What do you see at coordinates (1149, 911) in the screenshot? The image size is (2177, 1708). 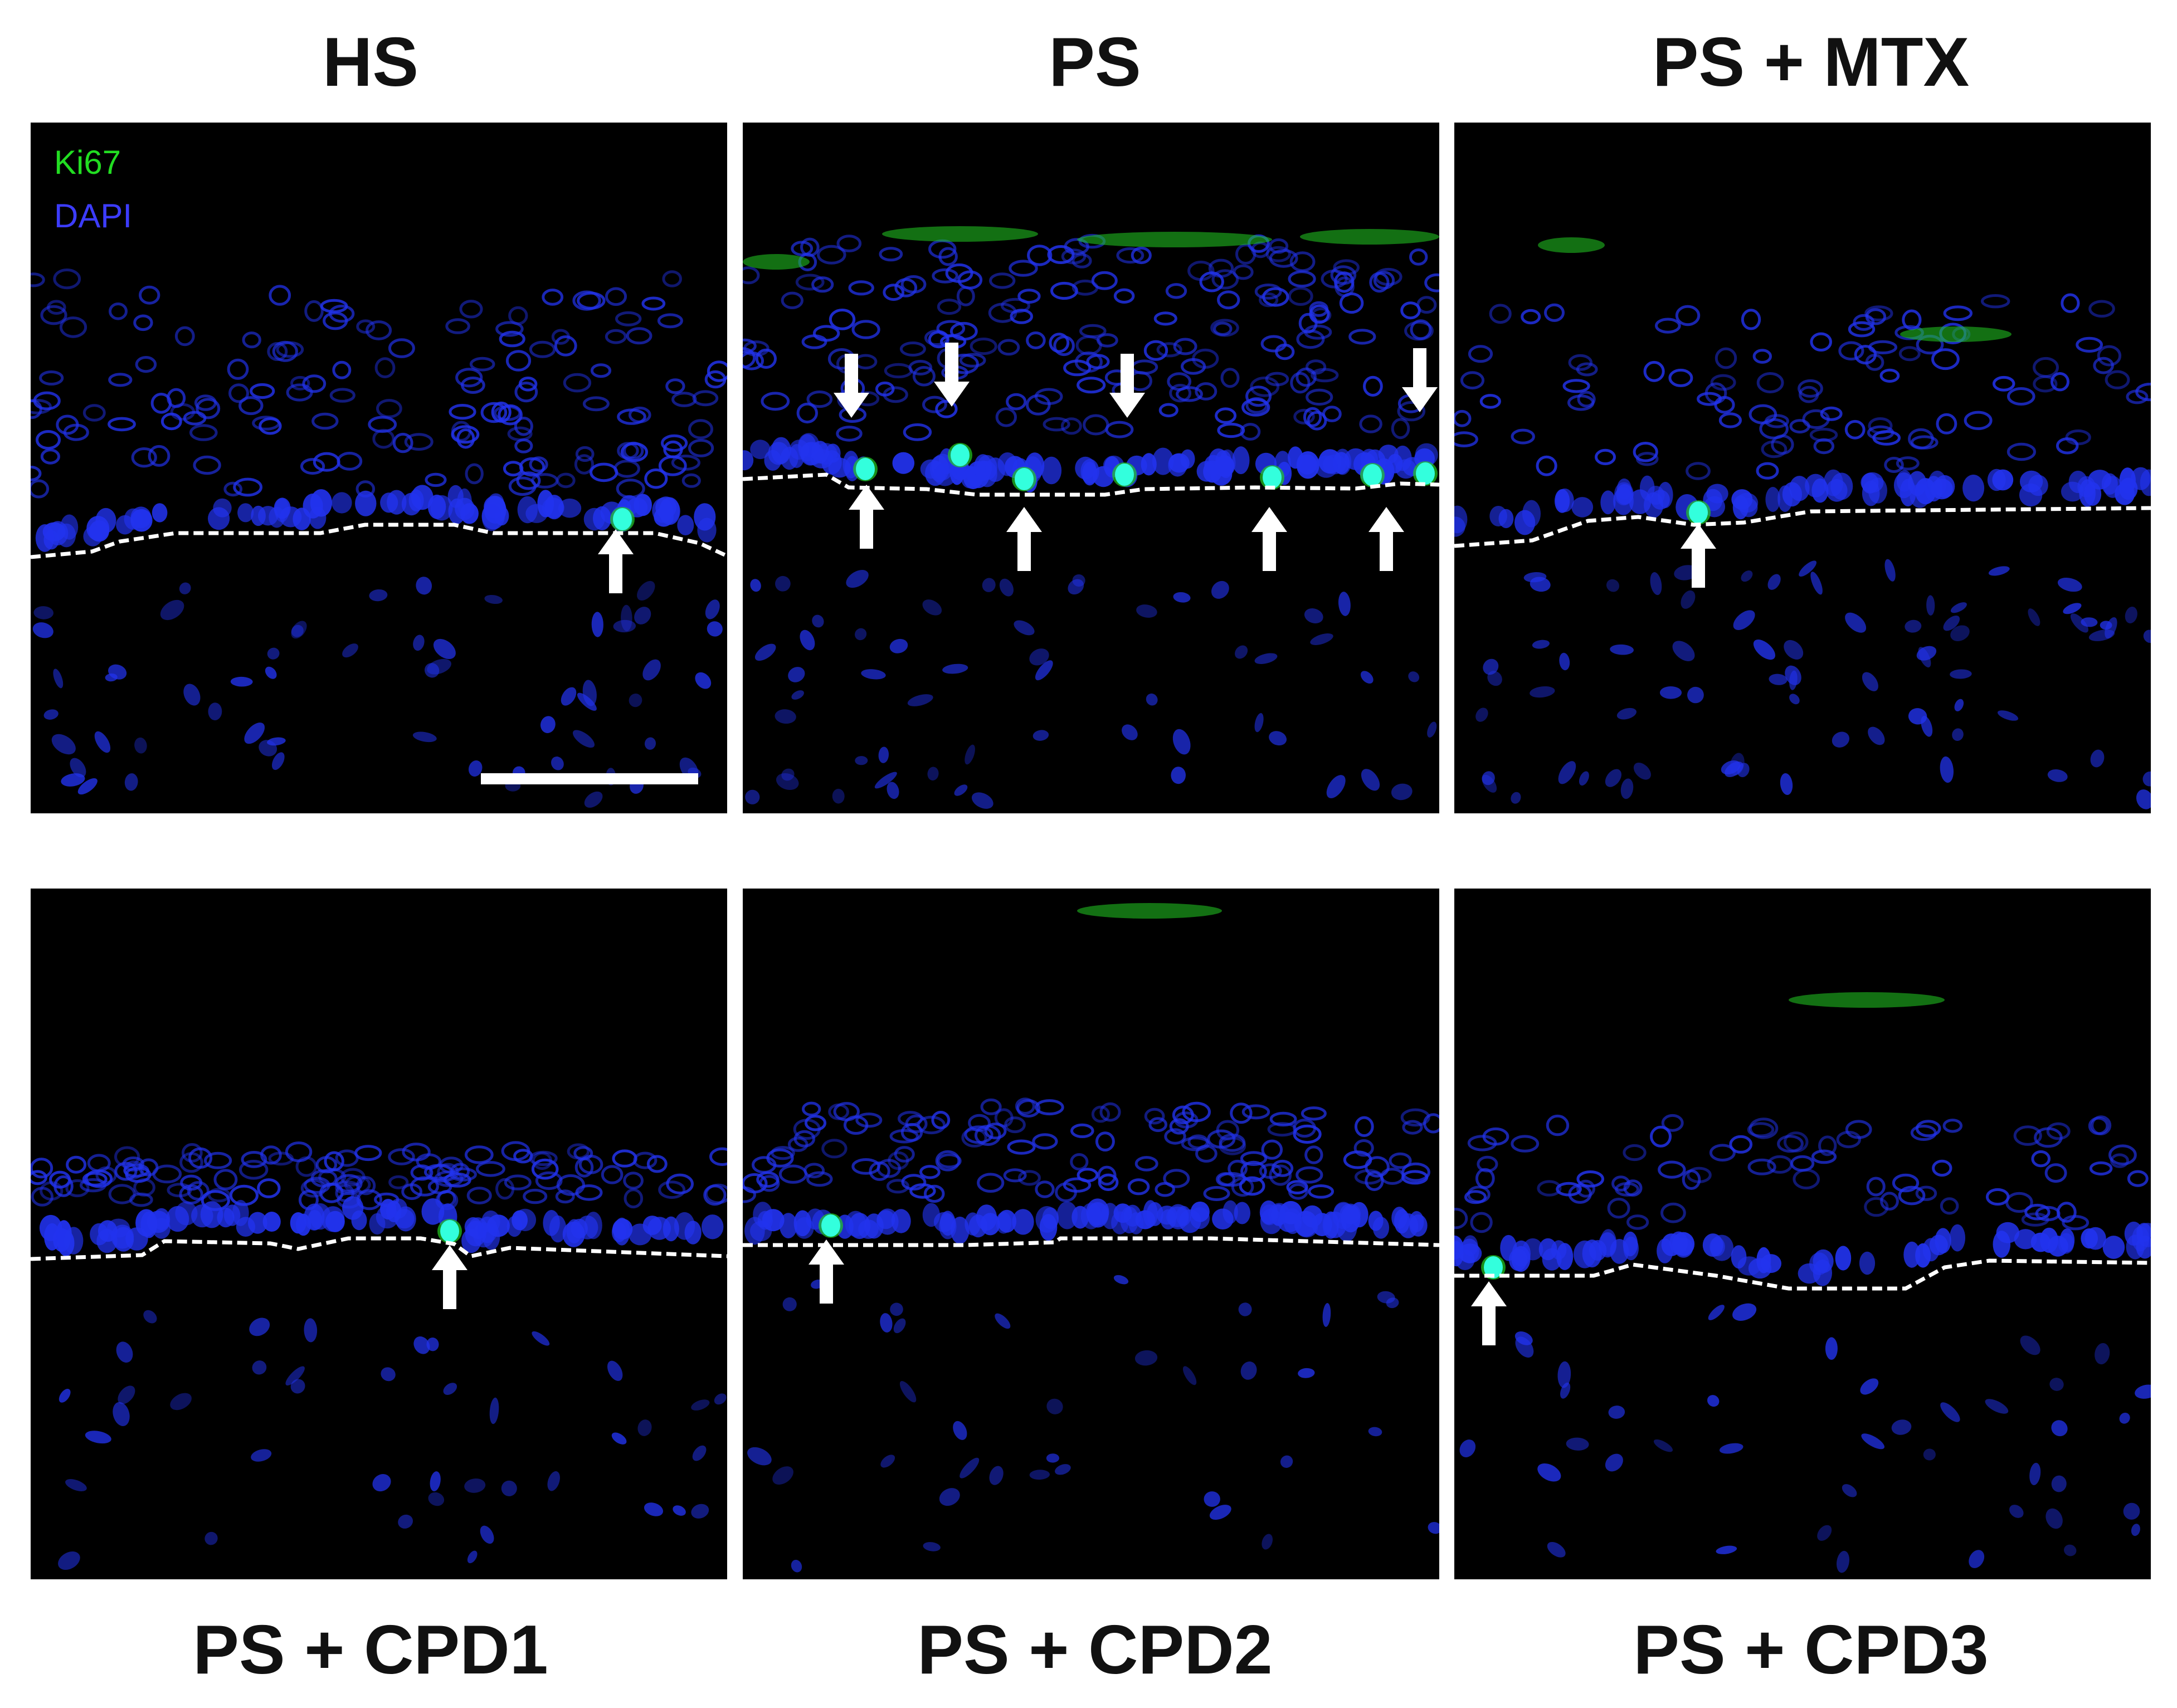 I see `ki67-signal` at bounding box center [1149, 911].